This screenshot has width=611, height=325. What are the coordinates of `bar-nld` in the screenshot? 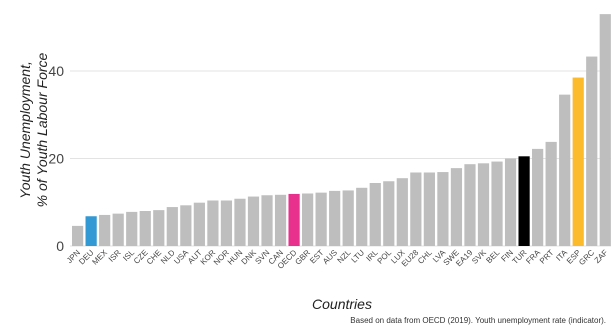 It's located at (172, 226).